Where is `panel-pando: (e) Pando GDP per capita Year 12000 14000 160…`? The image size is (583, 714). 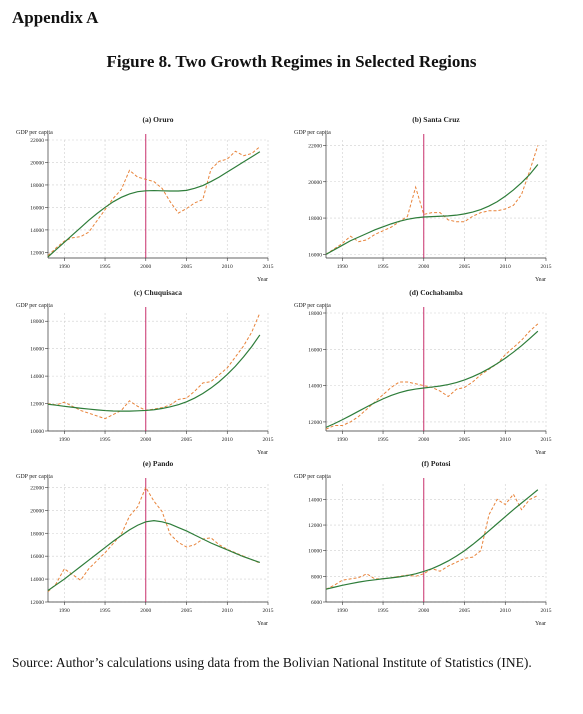
panel-pando: (e) Pando GDP per capita Year 12000 14000 160… is located at coordinates (149, 541).